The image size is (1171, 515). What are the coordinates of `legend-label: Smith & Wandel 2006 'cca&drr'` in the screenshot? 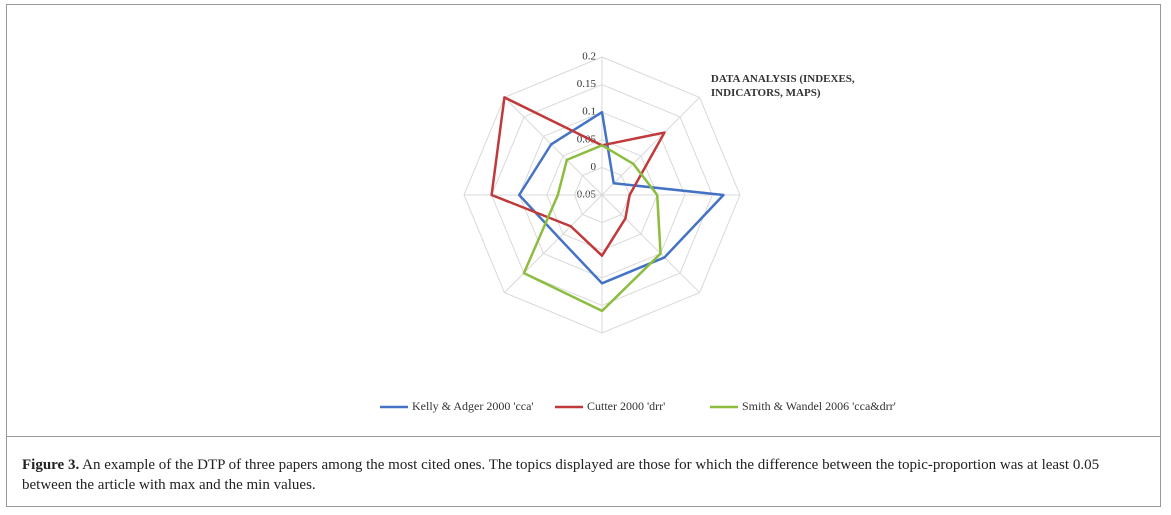 It's located at (819, 406).